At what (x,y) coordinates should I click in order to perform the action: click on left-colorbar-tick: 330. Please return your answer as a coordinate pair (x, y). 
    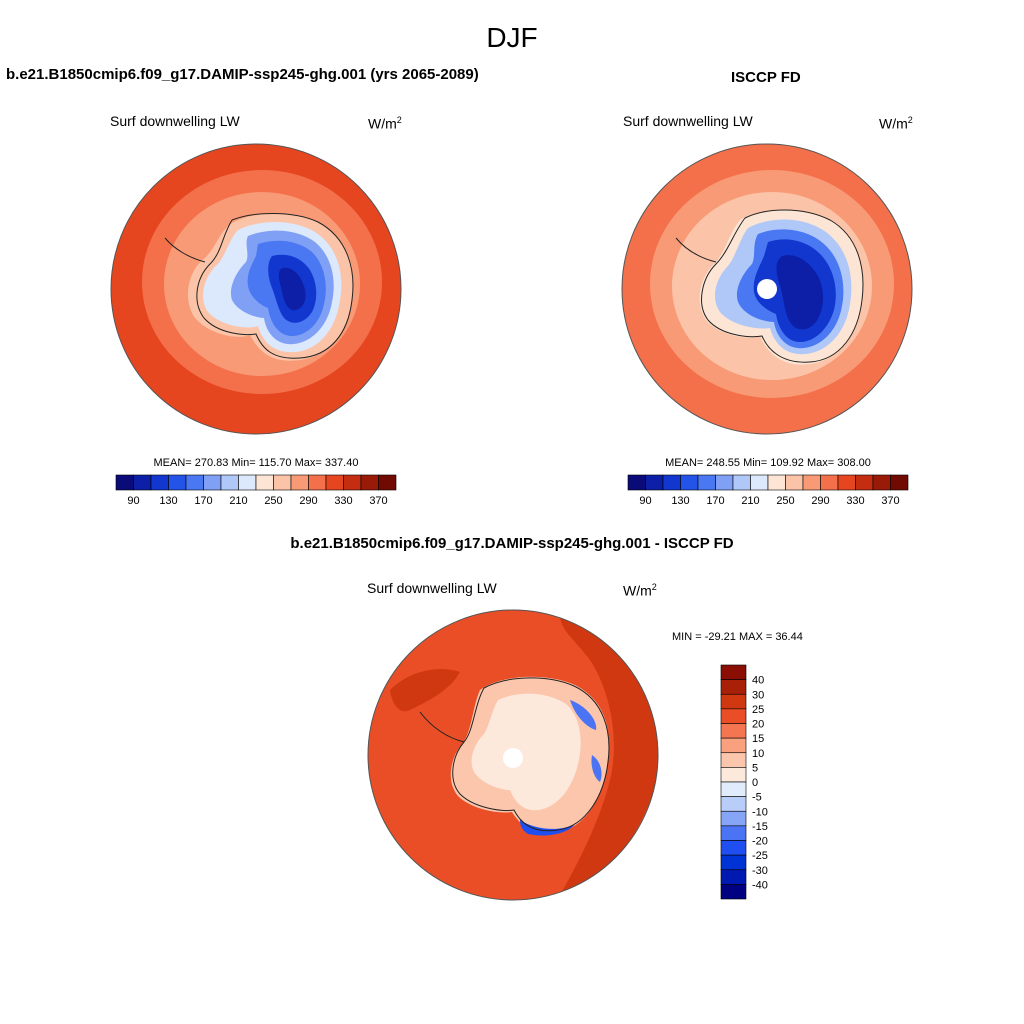
    Looking at the image, I should click on (343, 501).